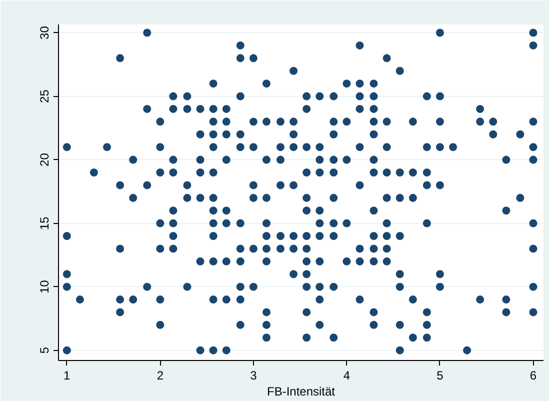 The image size is (549, 401). Describe the element at coordinates (45, 96) in the screenshot. I see `y-tick-label: 25` at that location.